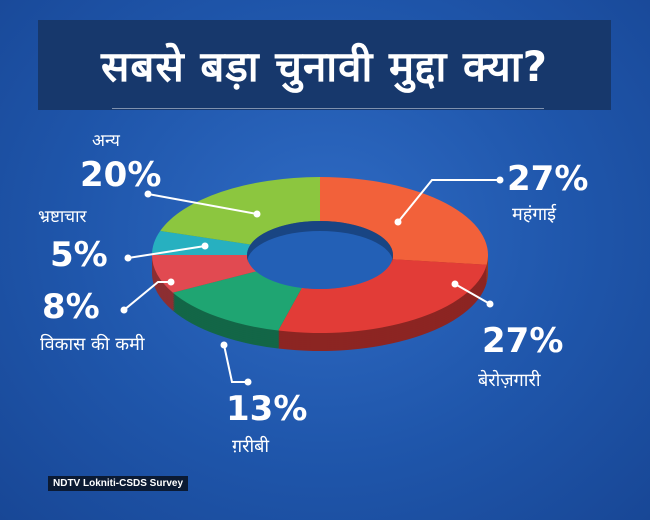 Image resolution: width=650 pixels, height=520 pixels. I want to click on slice-category-label: भ्रष्टाचार, so click(62, 217).